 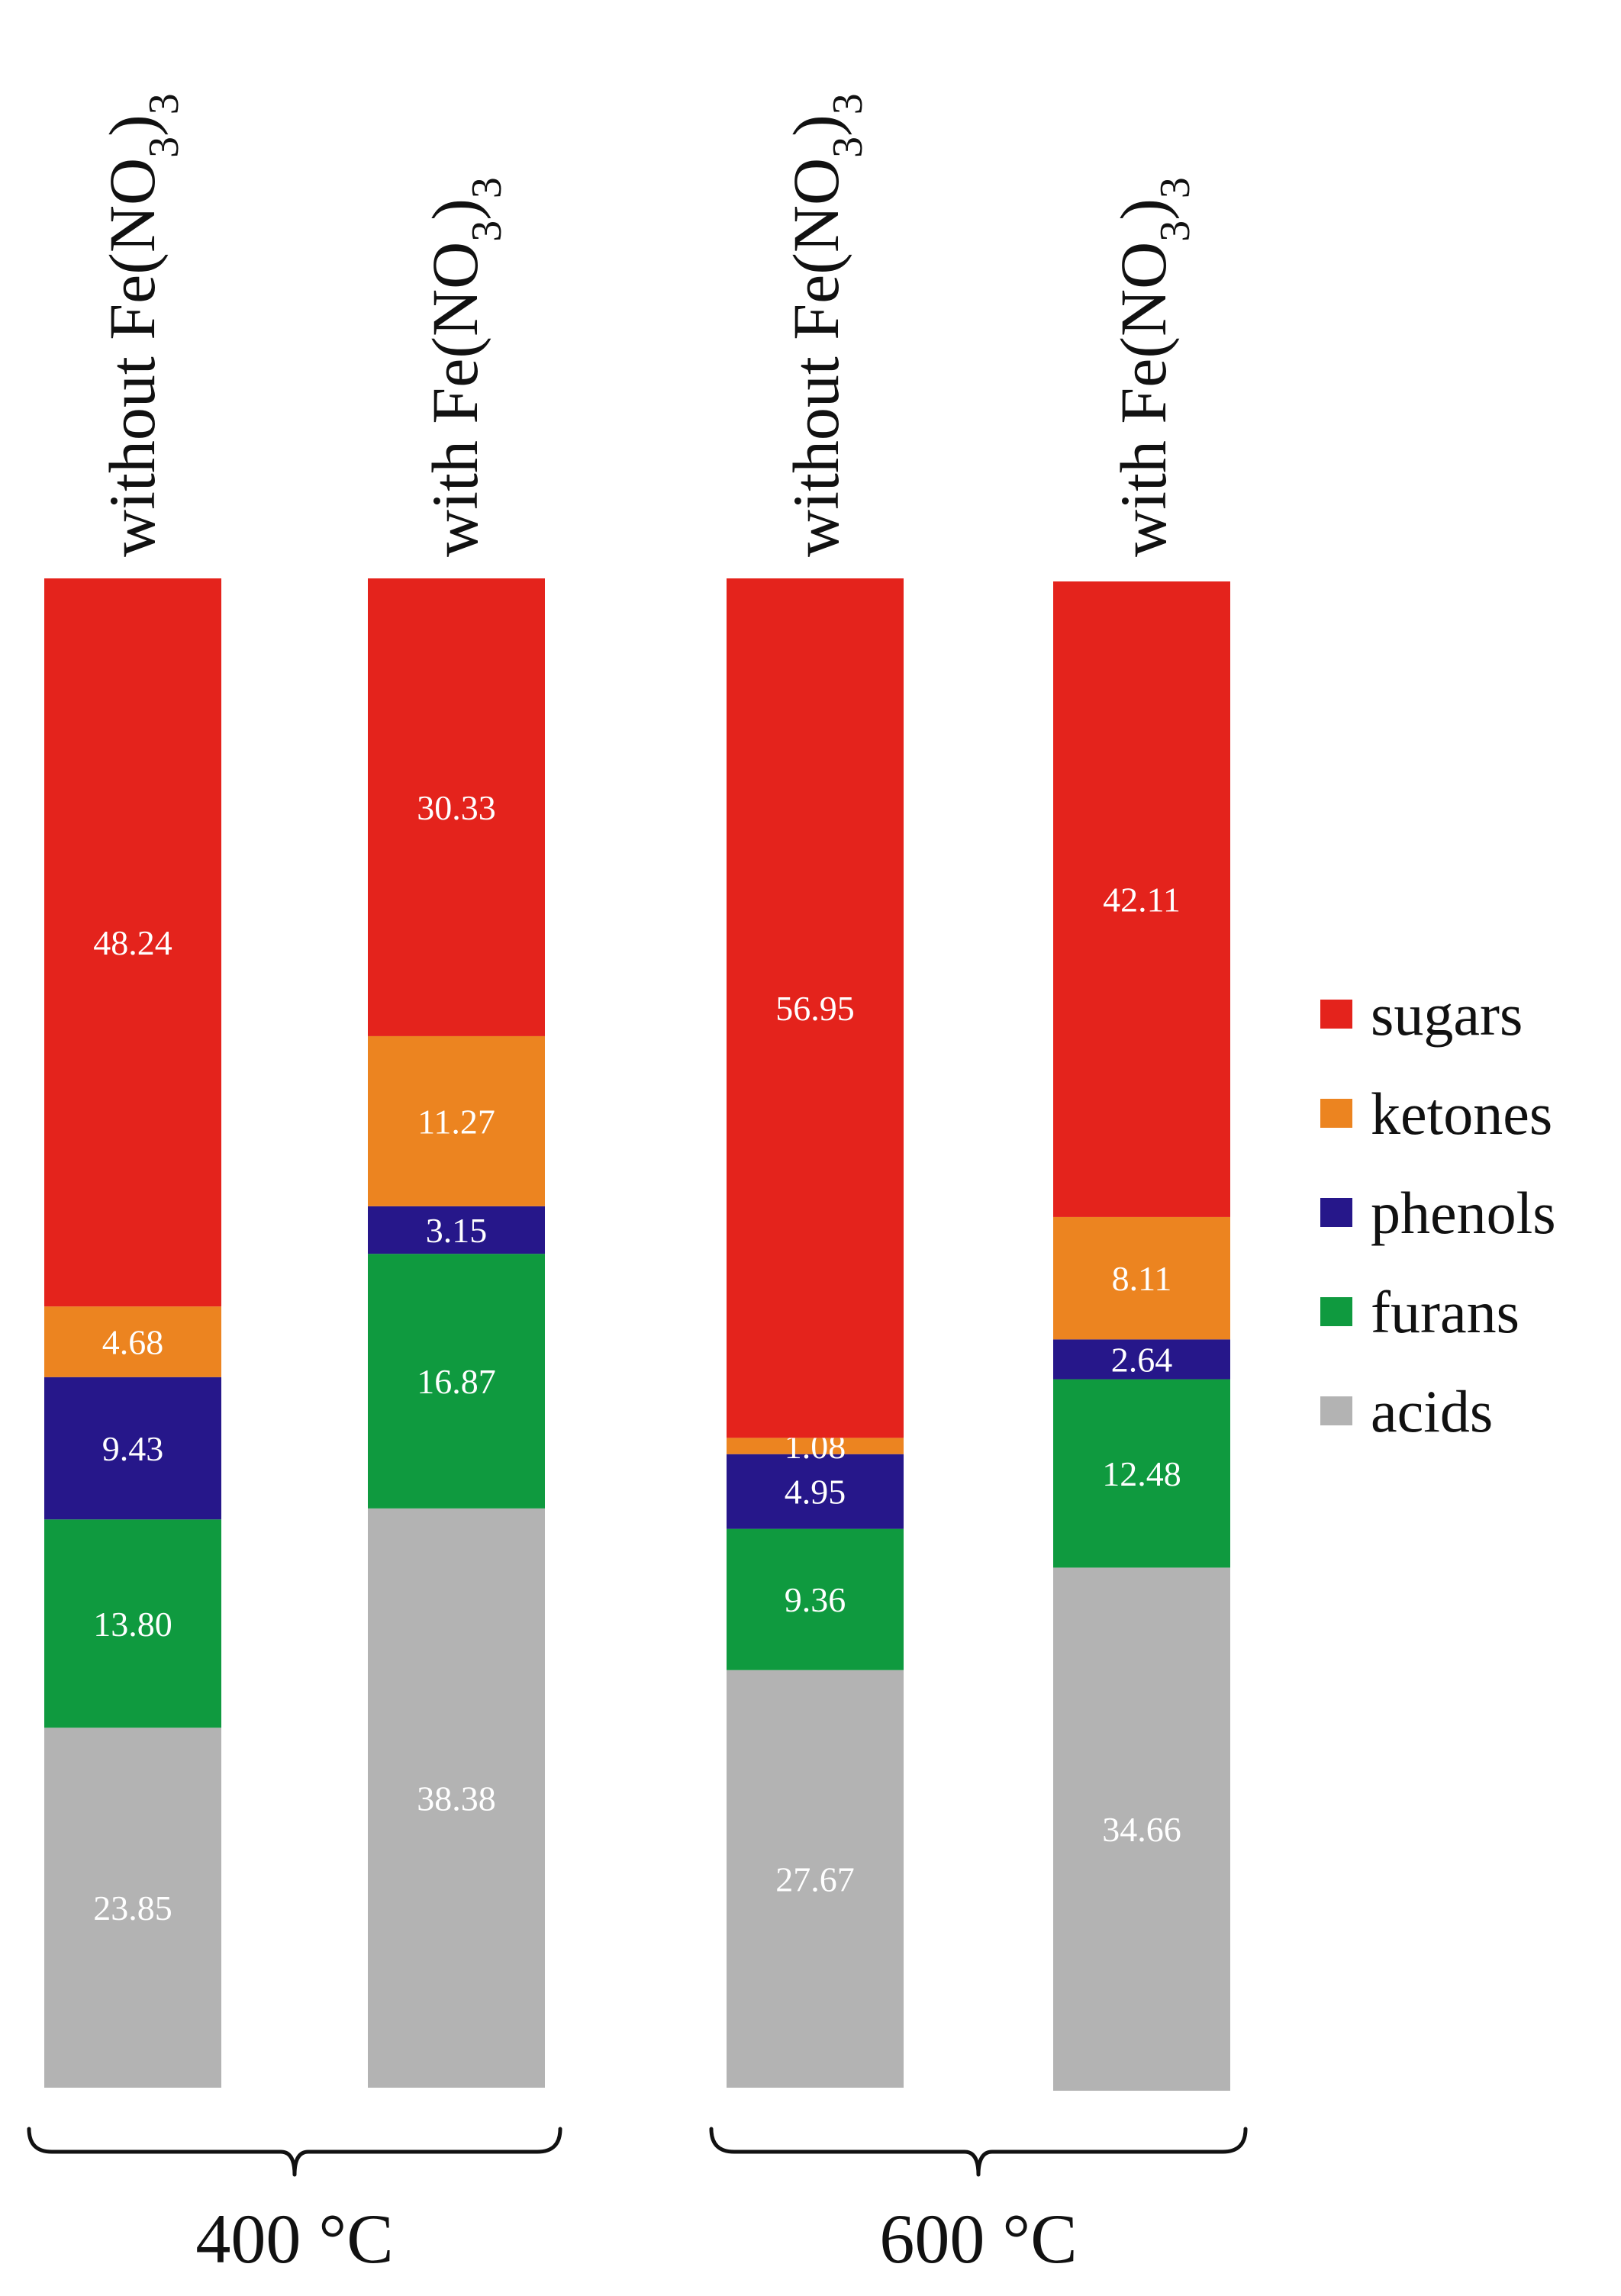 I want to click on data-label: 48.24, so click(x=132, y=942).